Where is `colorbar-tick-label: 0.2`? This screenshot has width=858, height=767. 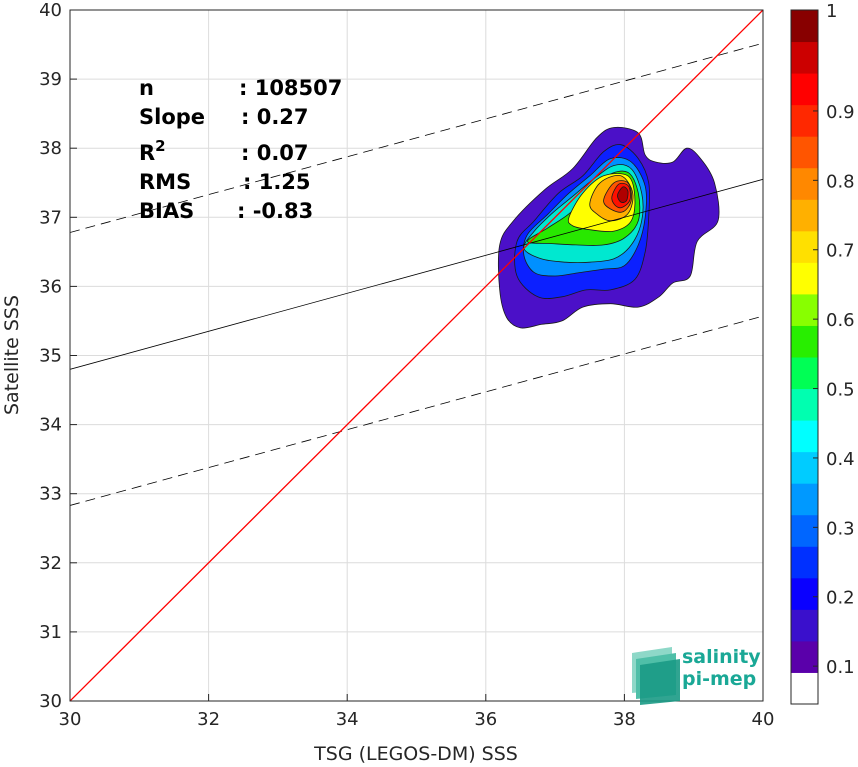
colorbar-tick-label: 0.2 is located at coordinates (840, 598).